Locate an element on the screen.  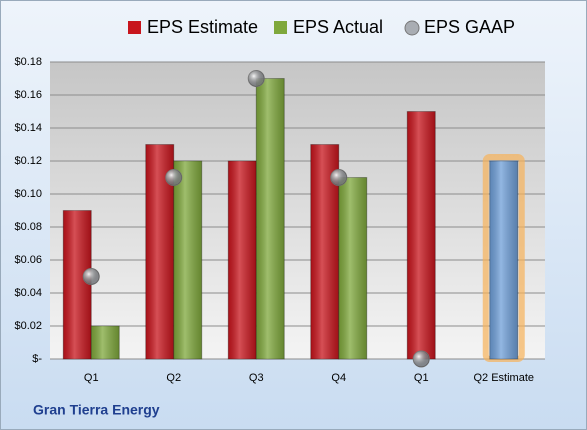
x-tick-label: Q2 Estimate is located at coordinates (503, 378).